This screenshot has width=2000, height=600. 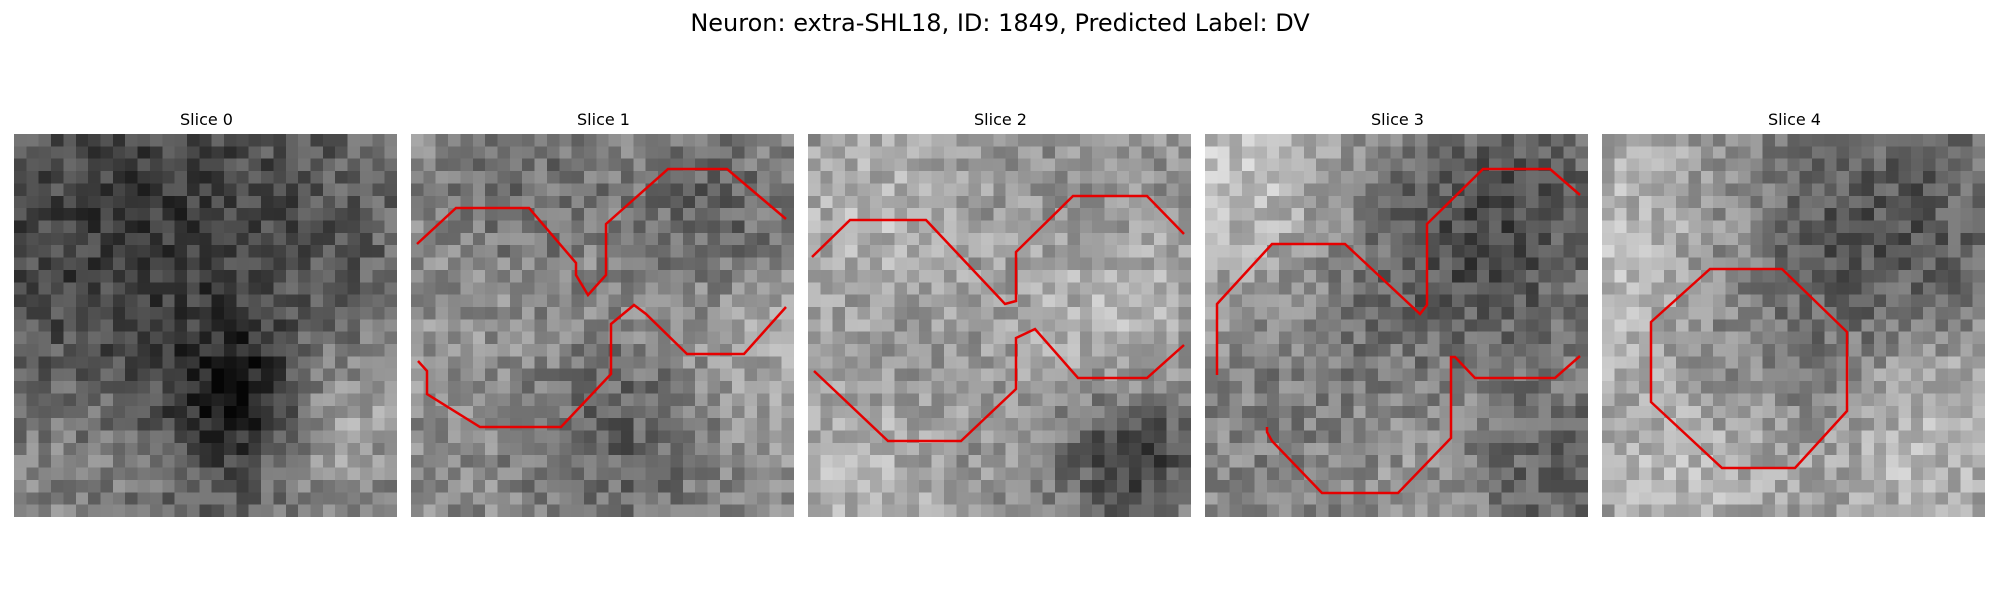 I want to click on slice-title: Slice 2, so click(x=1000, y=119).